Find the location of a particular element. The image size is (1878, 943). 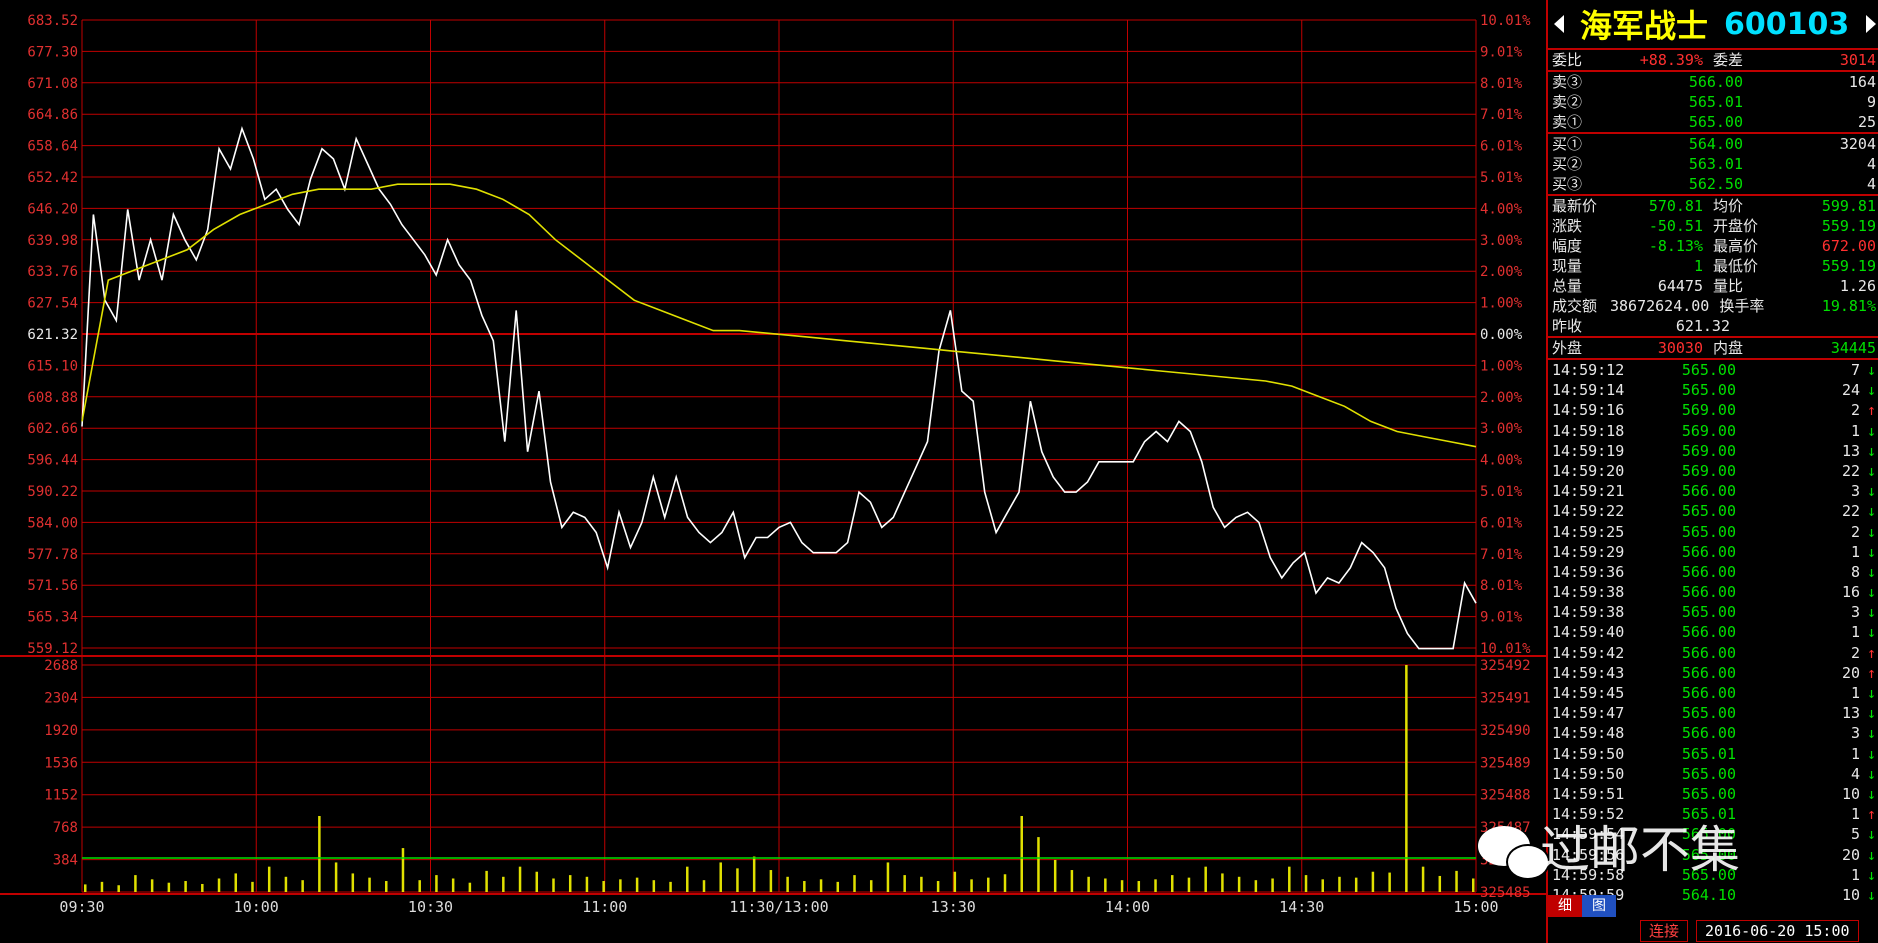

tick-time: 14:59:20 is located at coordinates (1588, 470).